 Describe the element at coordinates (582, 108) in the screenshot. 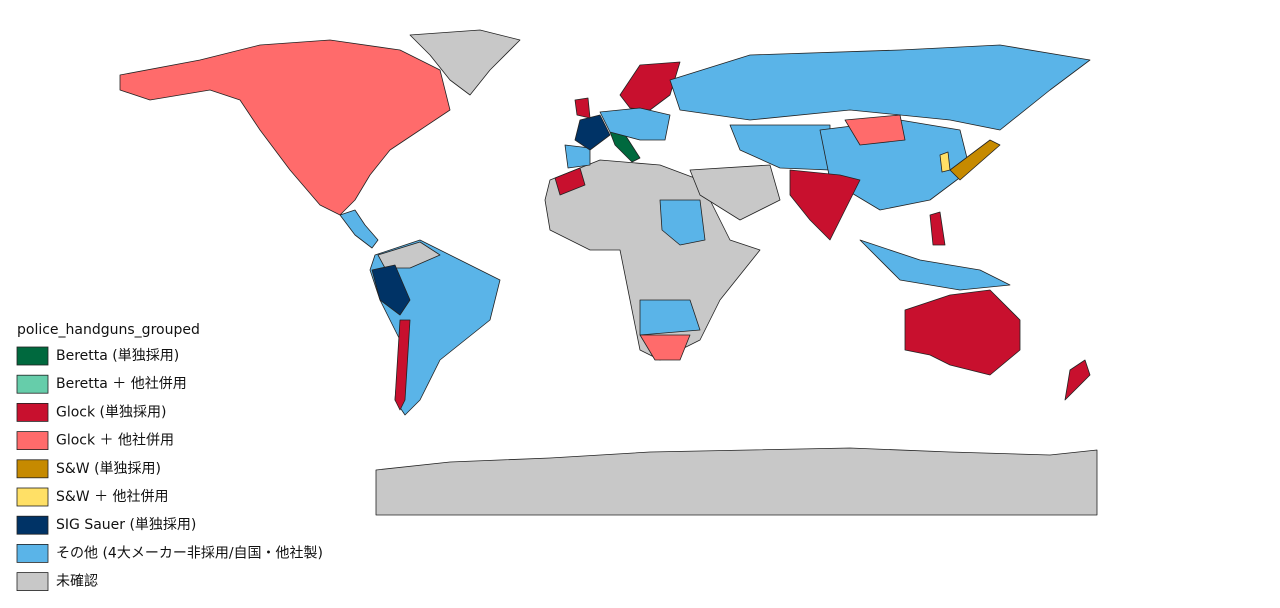

I see `uk` at that location.